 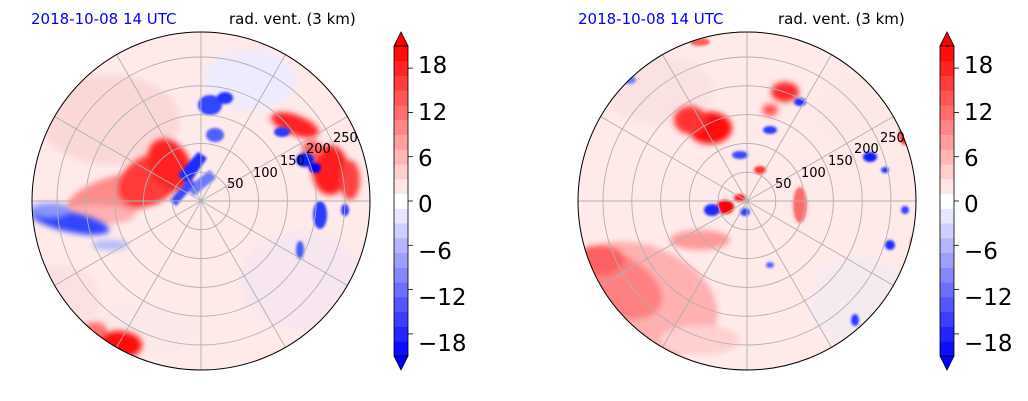 I want to click on colorbar-left-labels: 18 12 6 0 −6 −12 −18, so click(x=442, y=205).